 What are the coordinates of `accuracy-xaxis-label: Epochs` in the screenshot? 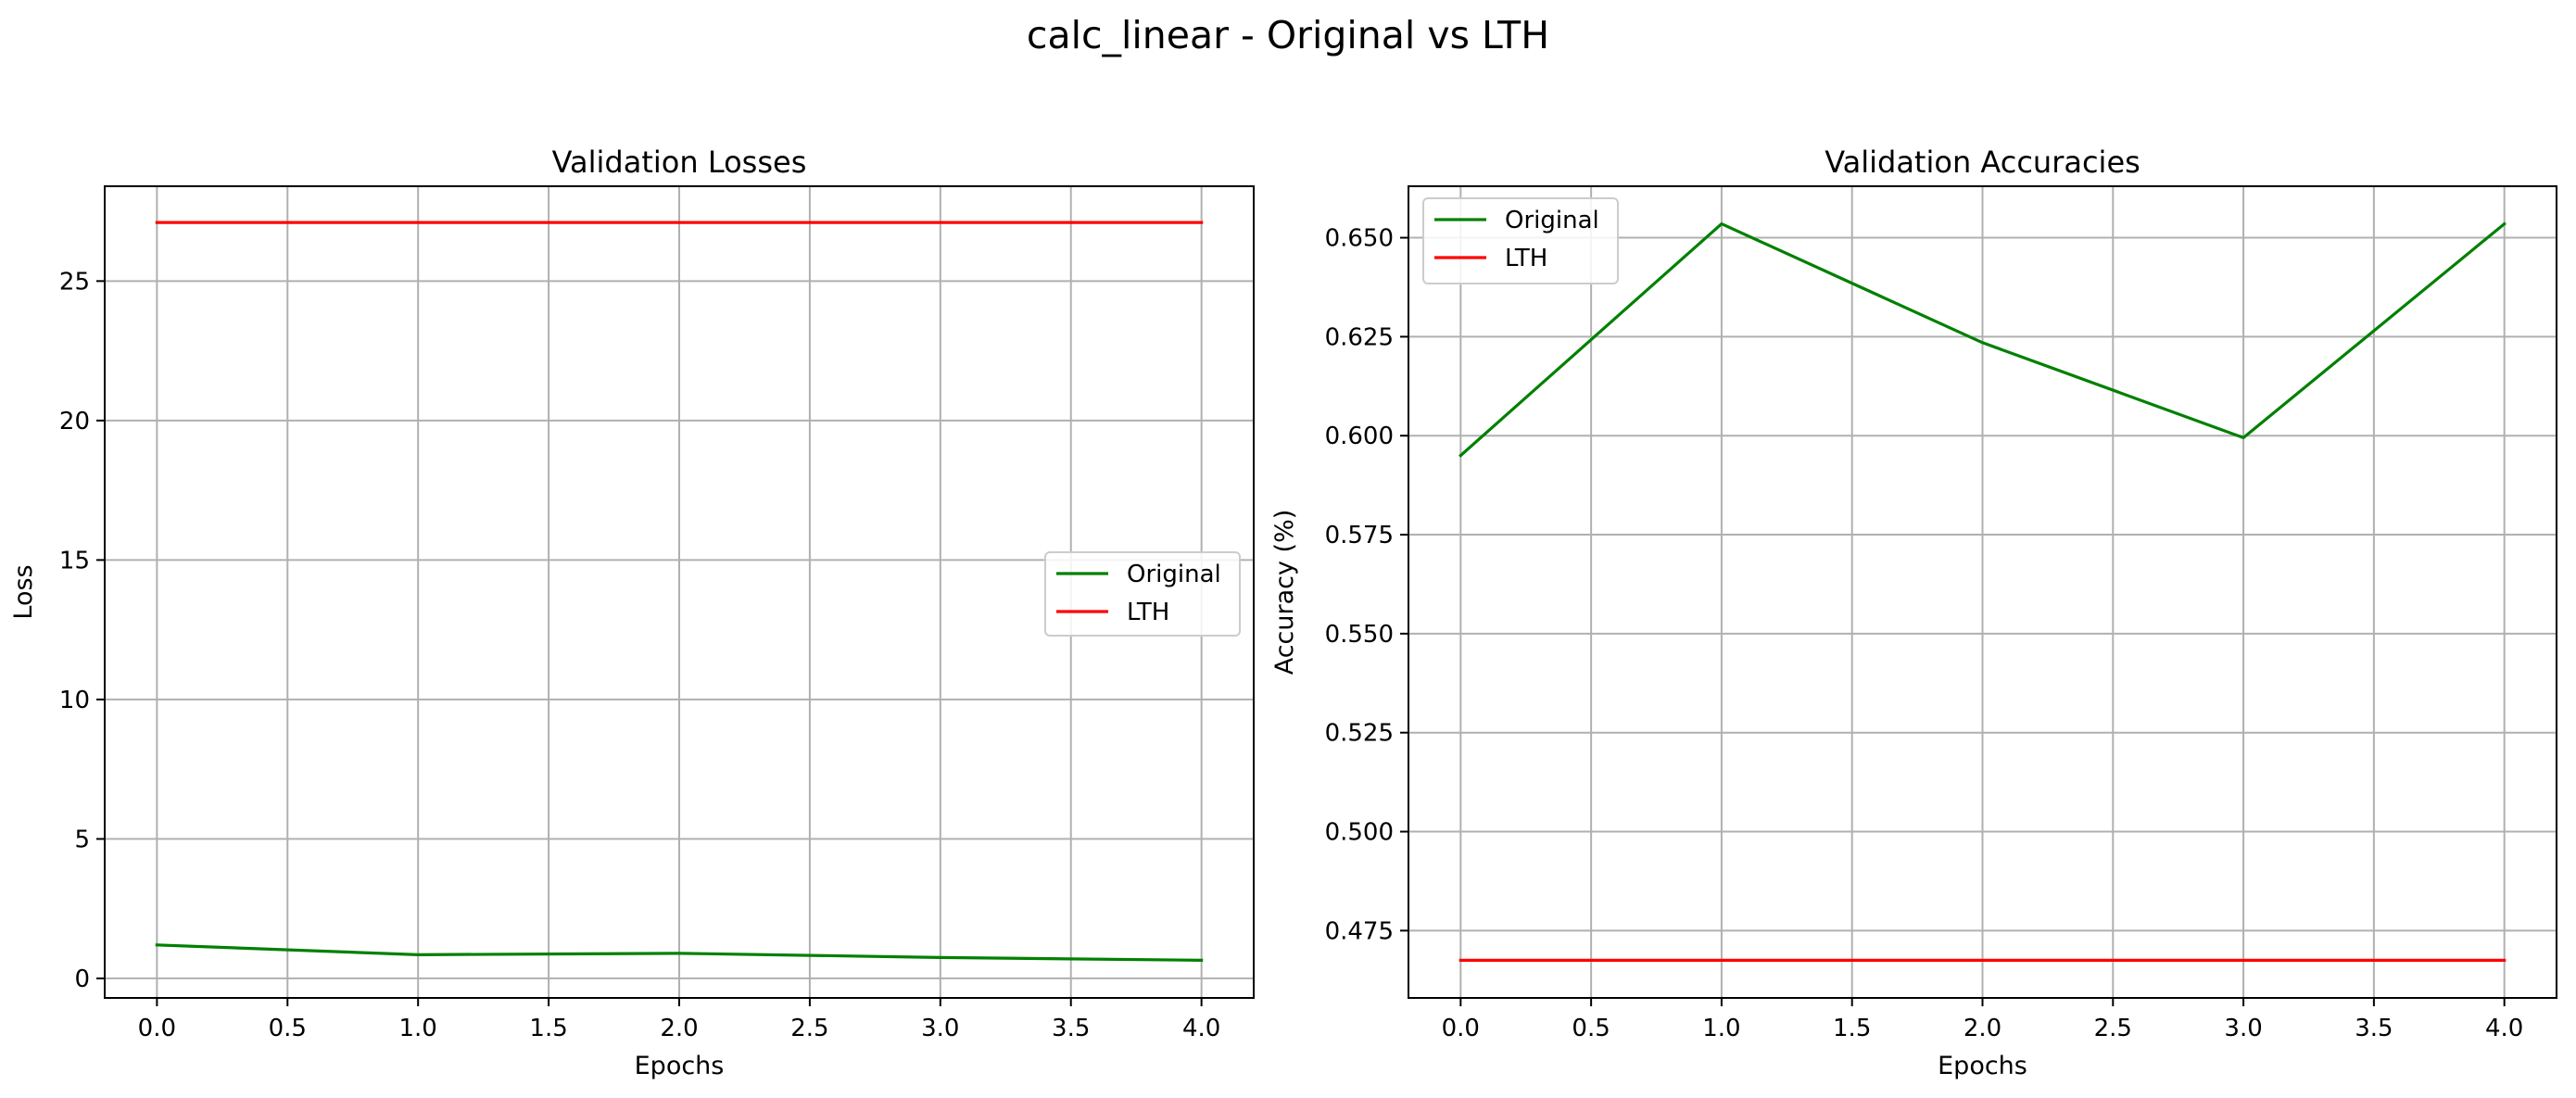 It's located at (1982, 1066).